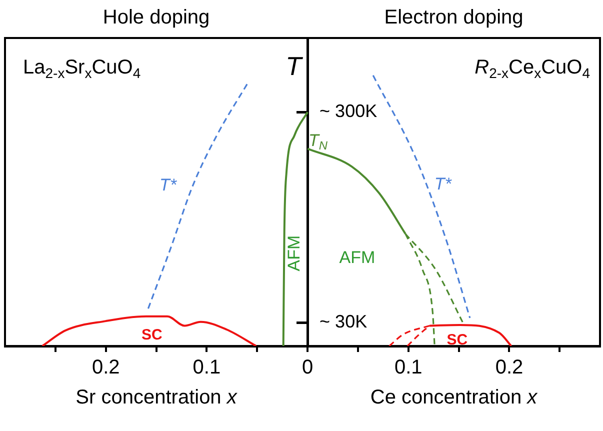 This screenshot has height=431, width=603. What do you see at coordinates (295, 66) in the screenshot?
I see `y-axis-title: T` at bounding box center [295, 66].